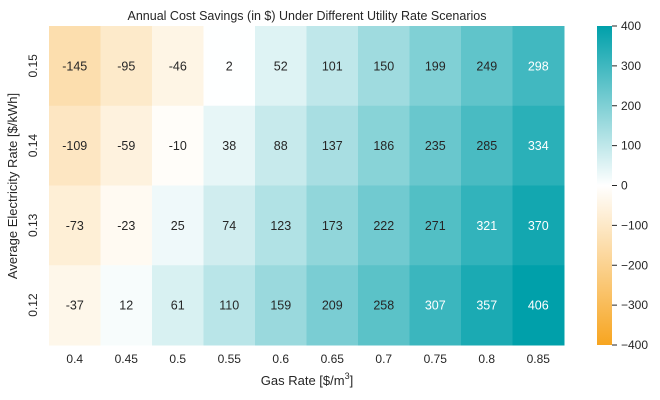  What do you see at coordinates (383, 146) in the screenshot?
I see `cell-value-label: 186` at bounding box center [383, 146].